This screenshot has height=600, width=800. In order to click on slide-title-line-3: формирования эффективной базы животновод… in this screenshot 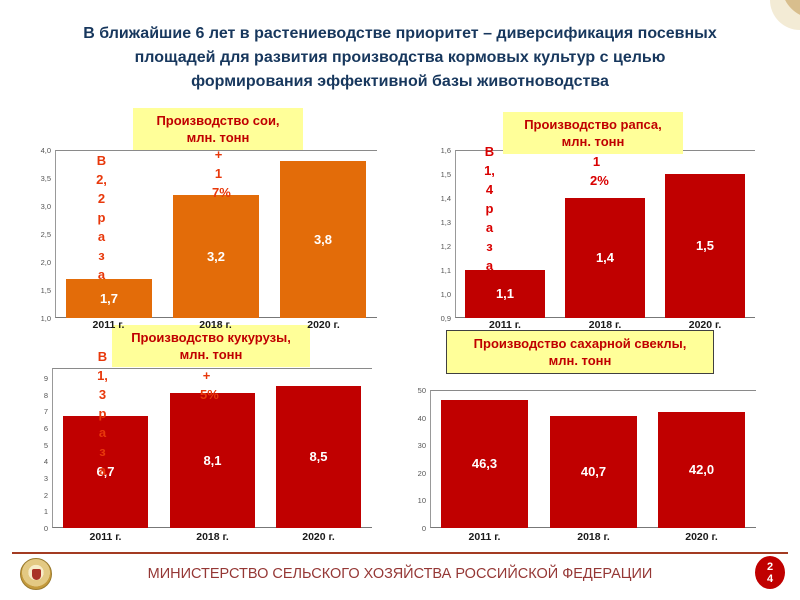, I will do `click(400, 81)`.